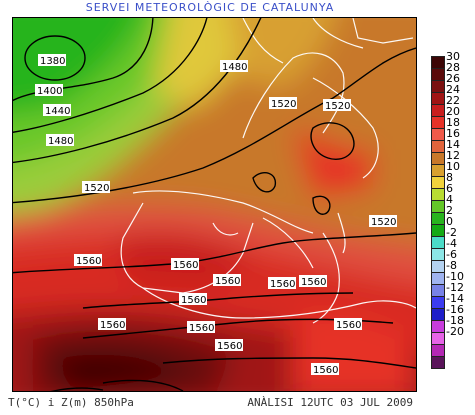 The image size is (475, 415). Describe the element at coordinates (383, 222) in the screenshot. I see `contour-label-1520-east: 1520` at that location.